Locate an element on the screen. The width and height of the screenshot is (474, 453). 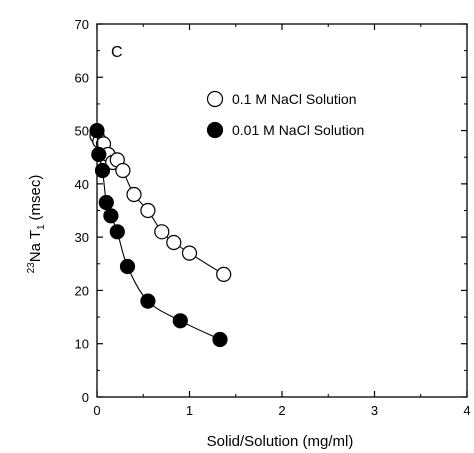
series-layer is located at coordinates (160, 235).